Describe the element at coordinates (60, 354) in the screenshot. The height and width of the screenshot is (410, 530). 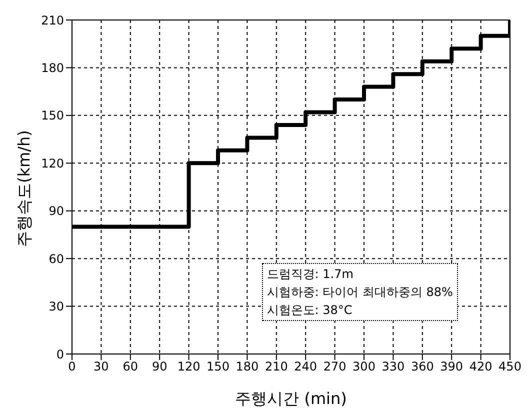
I see `y-tick-label: 0` at that location.